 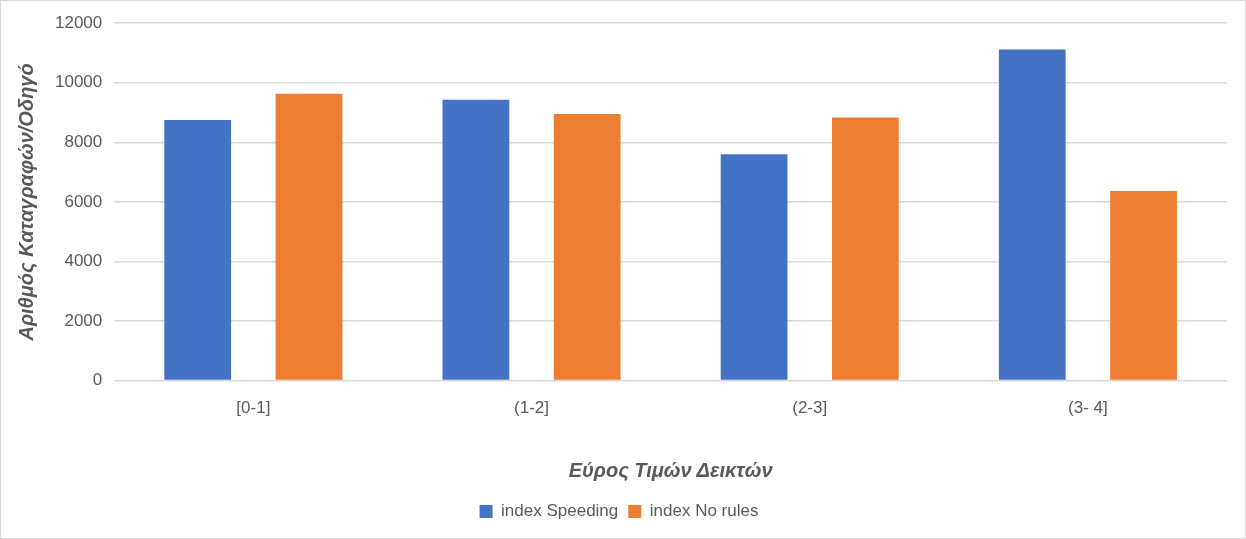 I want to click on y-tick-label: 10000, so click(x=78, y=82).